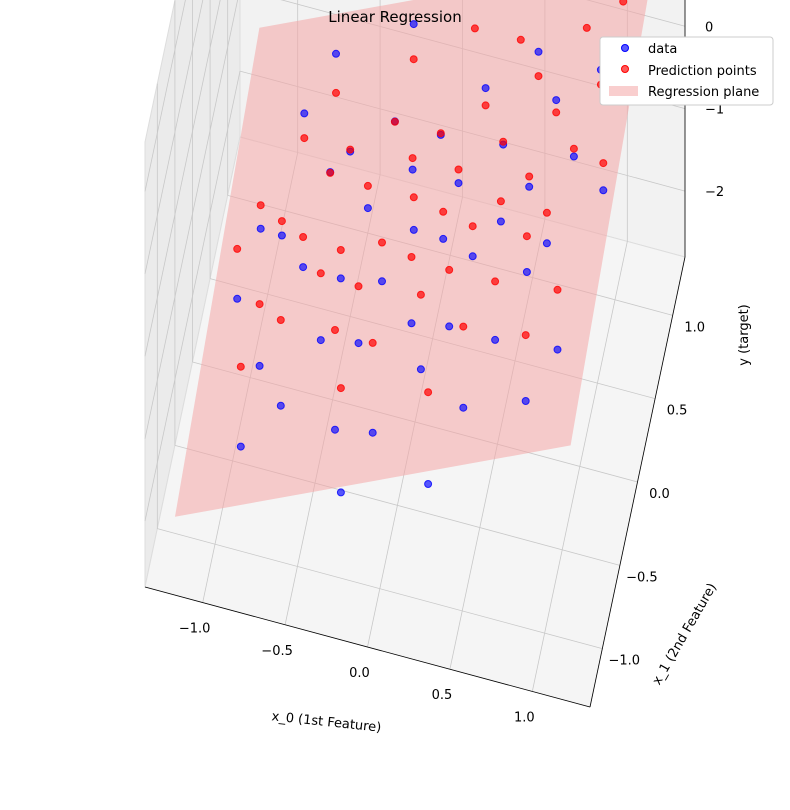  What do you see at coordinates (524, 717) in the screenshot?
I see `x-tick-label: 1.0` at bounding box center [524, 717].